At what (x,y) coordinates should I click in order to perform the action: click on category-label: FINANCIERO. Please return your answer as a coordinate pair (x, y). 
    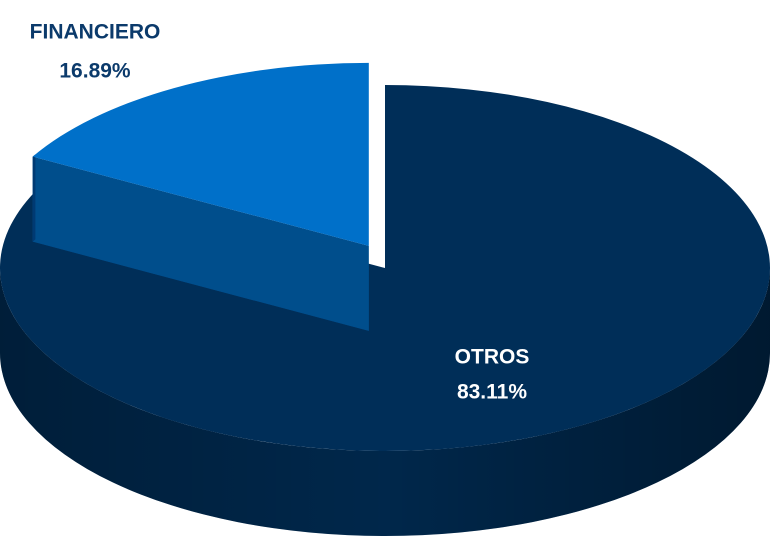
    Looking at the image, I should click on (95, 32).